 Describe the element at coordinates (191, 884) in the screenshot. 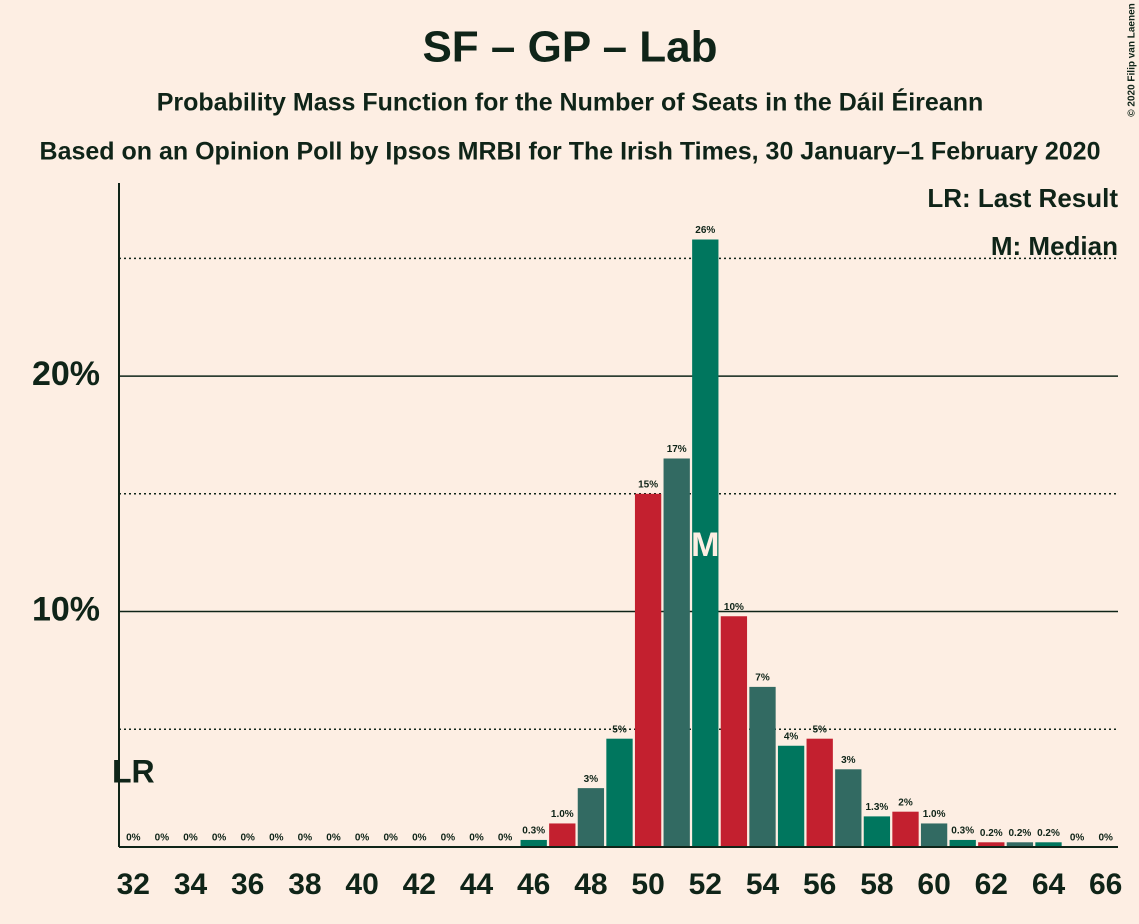

I see `x-tick-label: 34` at that location.